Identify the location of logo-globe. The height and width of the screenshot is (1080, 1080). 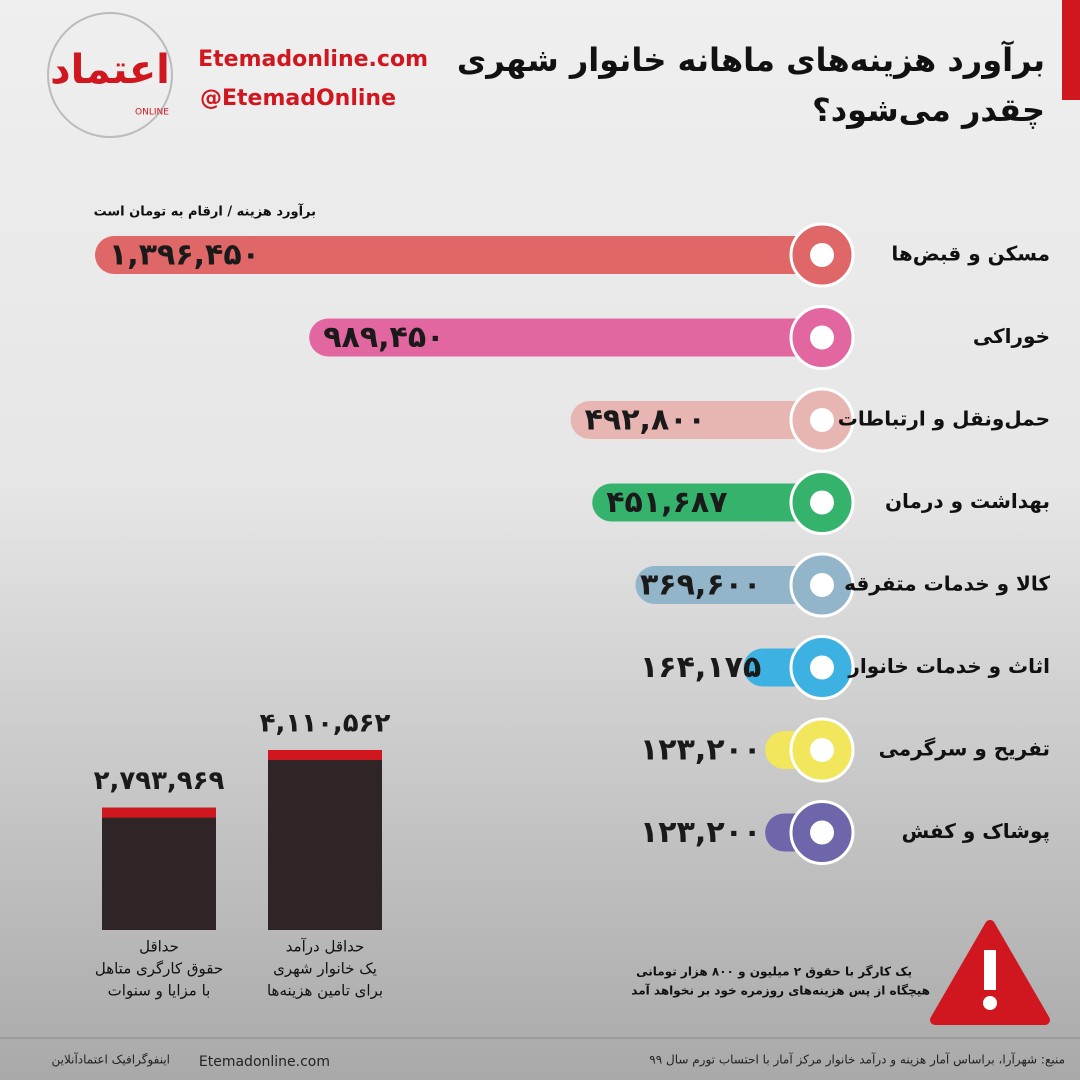
(110, 75).